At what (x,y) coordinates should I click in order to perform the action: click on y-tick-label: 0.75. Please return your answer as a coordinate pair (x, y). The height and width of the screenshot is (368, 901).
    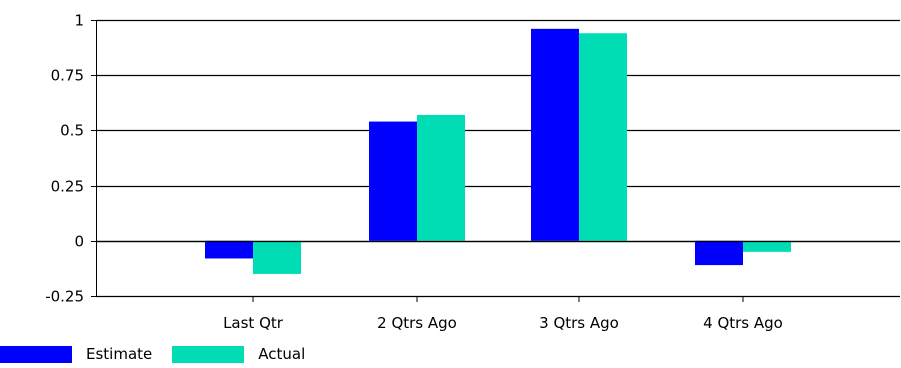
    Looking at the image, I should click on (67, 76).